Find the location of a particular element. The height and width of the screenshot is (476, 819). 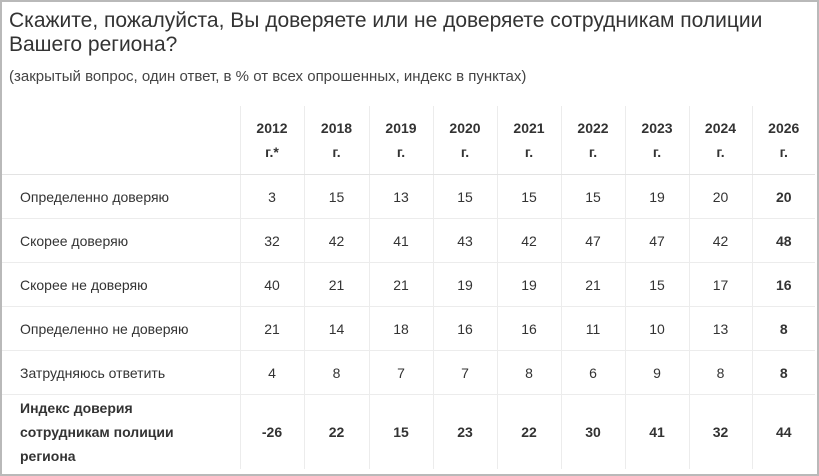

column-header-2022: 2022 г. is located at coordinates (592, 140).